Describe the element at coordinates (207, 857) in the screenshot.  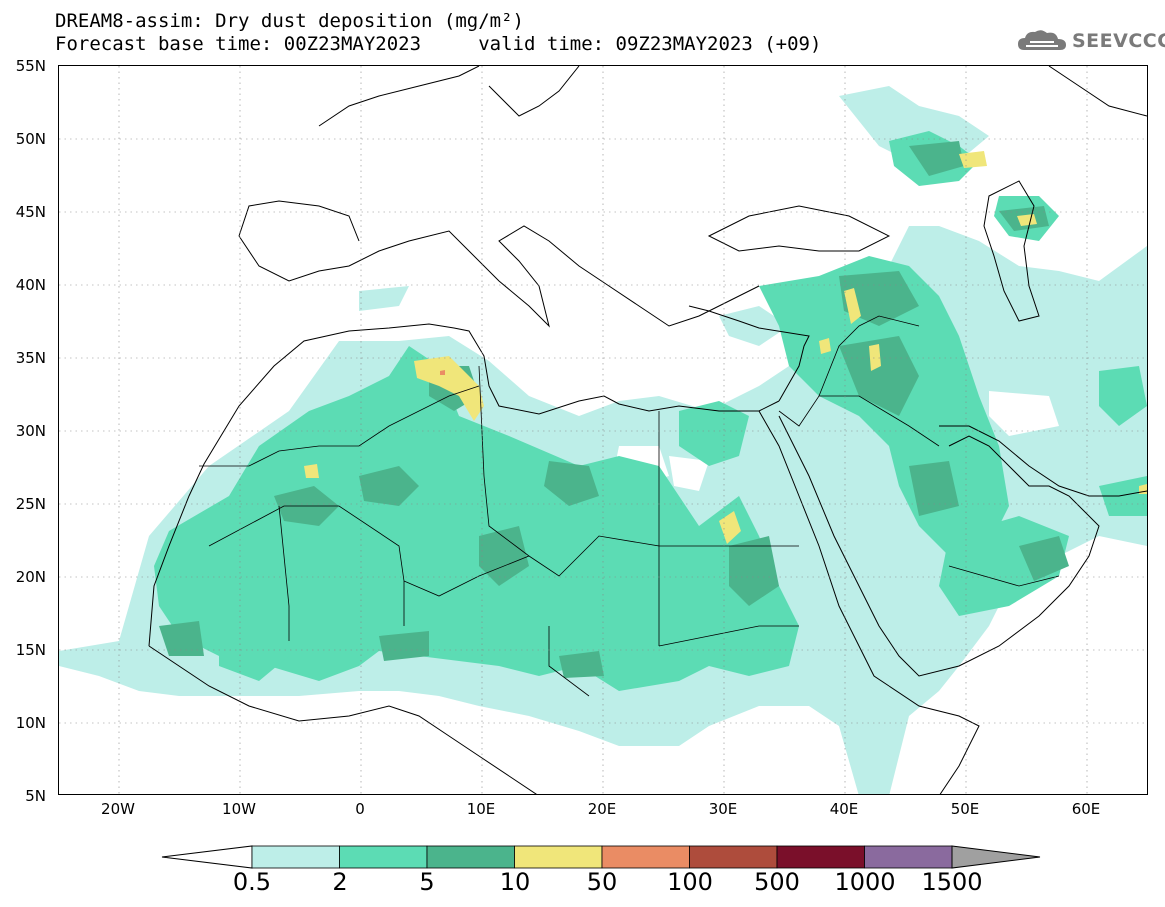
I see `legend-under-triangle` at that location.